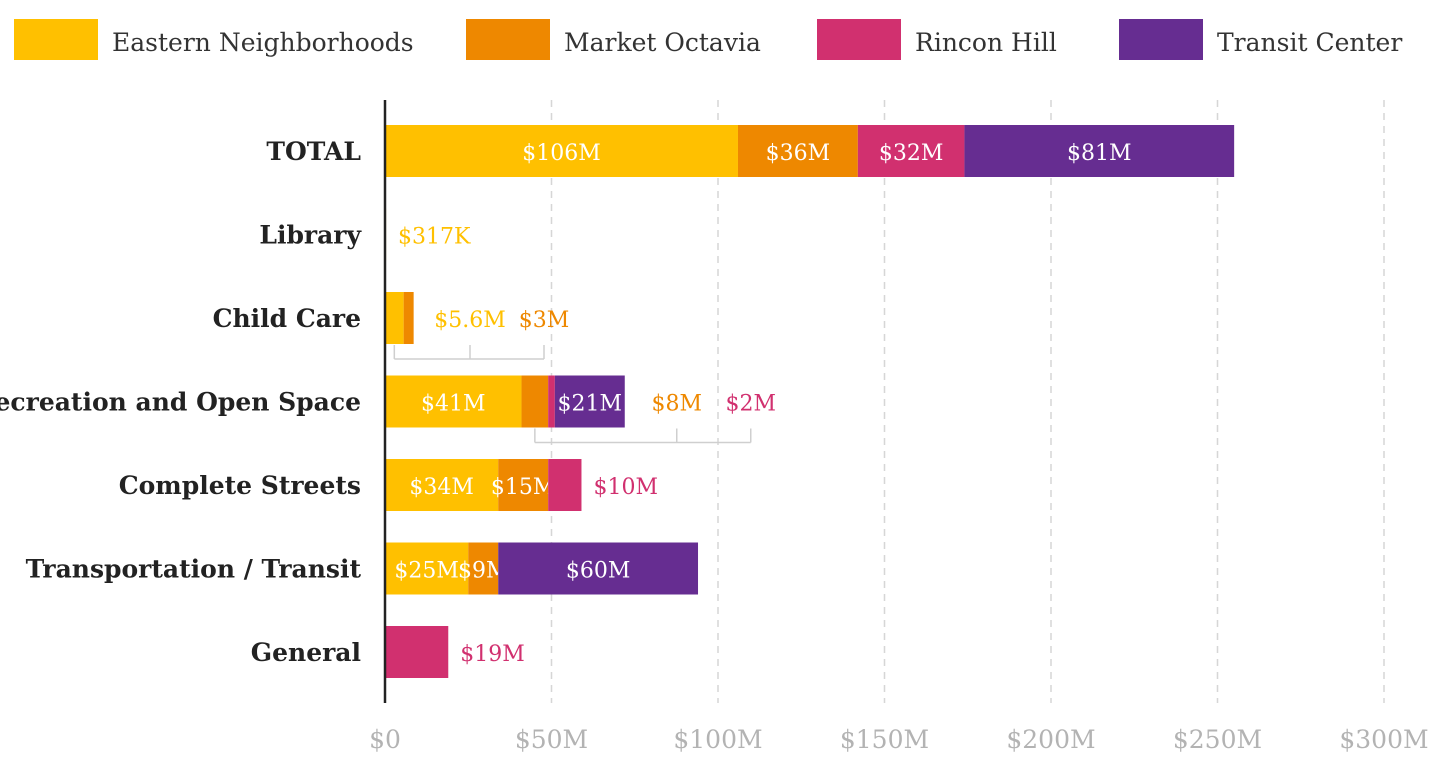 The height and width of the screenshot is (778, 1431). Describe the element at coordinates (561, 153) in the screenshot. I see `data-label: $106M` at that location.